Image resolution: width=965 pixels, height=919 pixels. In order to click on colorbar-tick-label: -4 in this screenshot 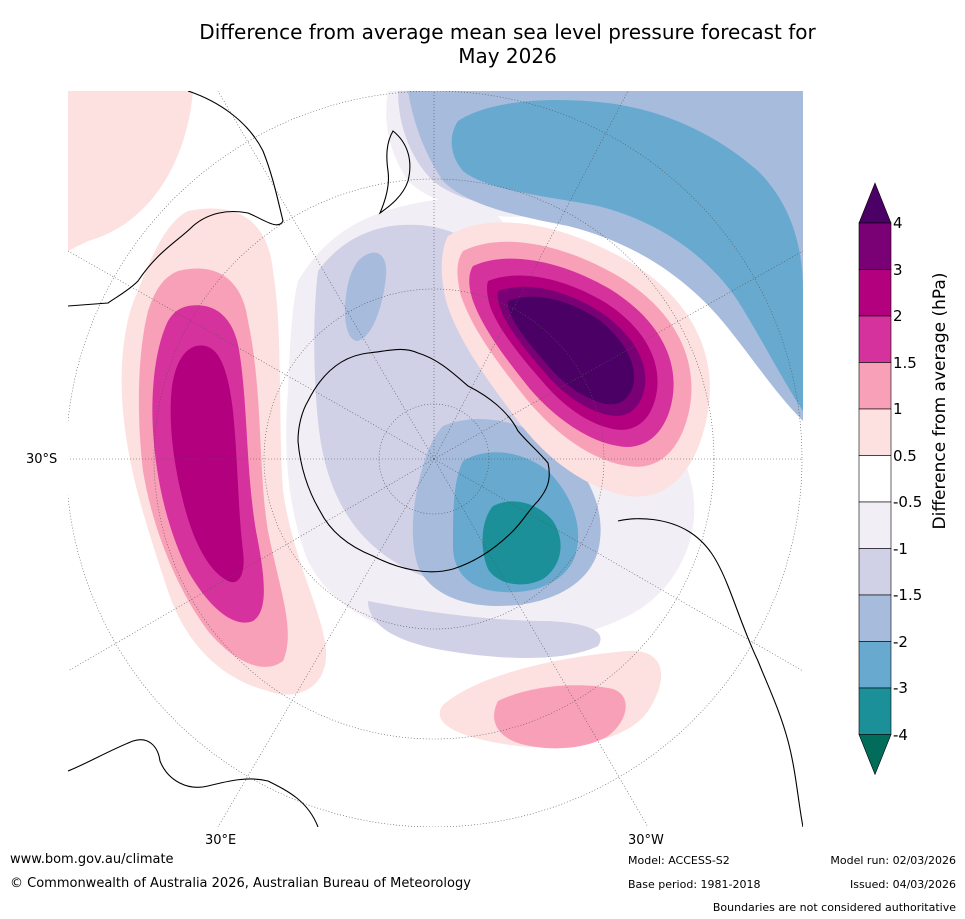, I will do `click(900, 734)`.